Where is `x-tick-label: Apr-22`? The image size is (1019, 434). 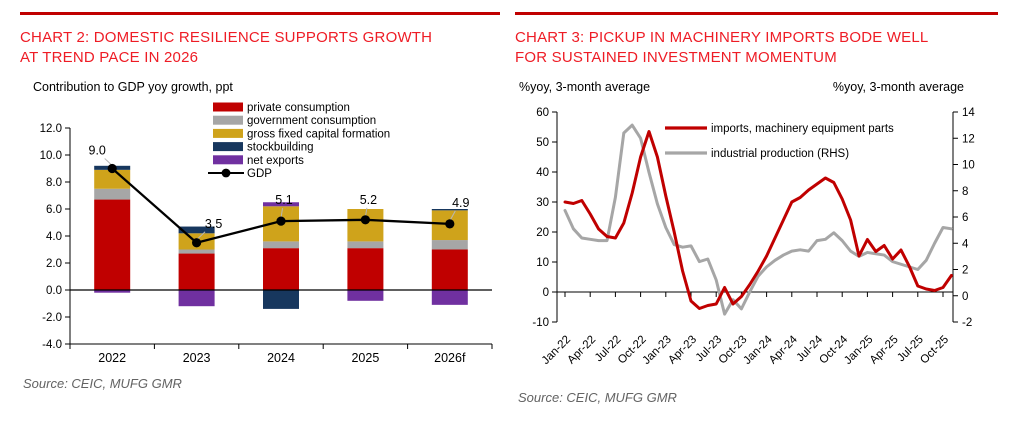
x-tick-label: Apr-22 is located at coordinates (581, 350).